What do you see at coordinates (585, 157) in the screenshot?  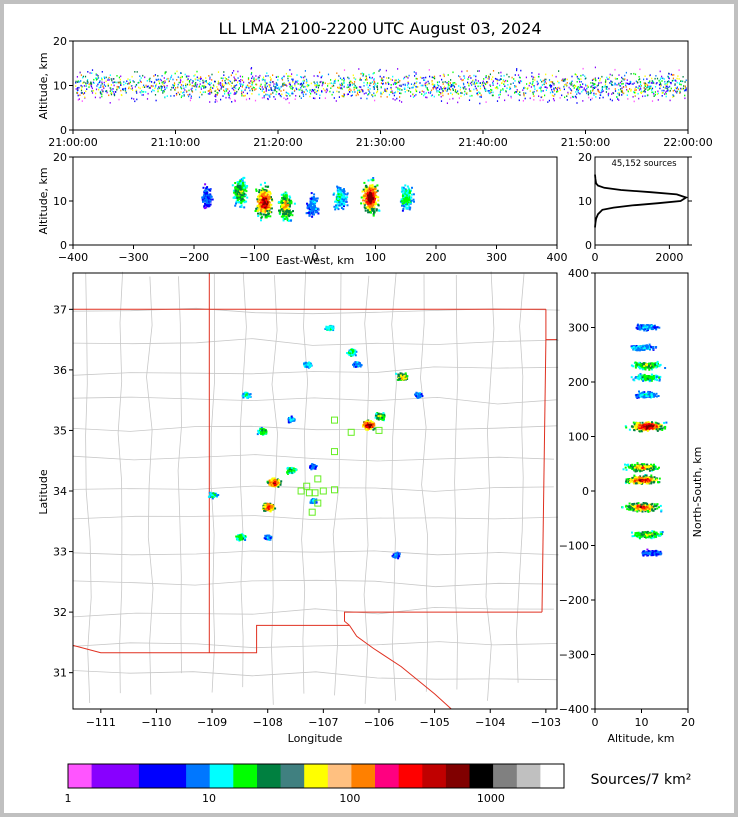 I see `hist-alt-tick-label: 20` at bounding box center [585, 157].